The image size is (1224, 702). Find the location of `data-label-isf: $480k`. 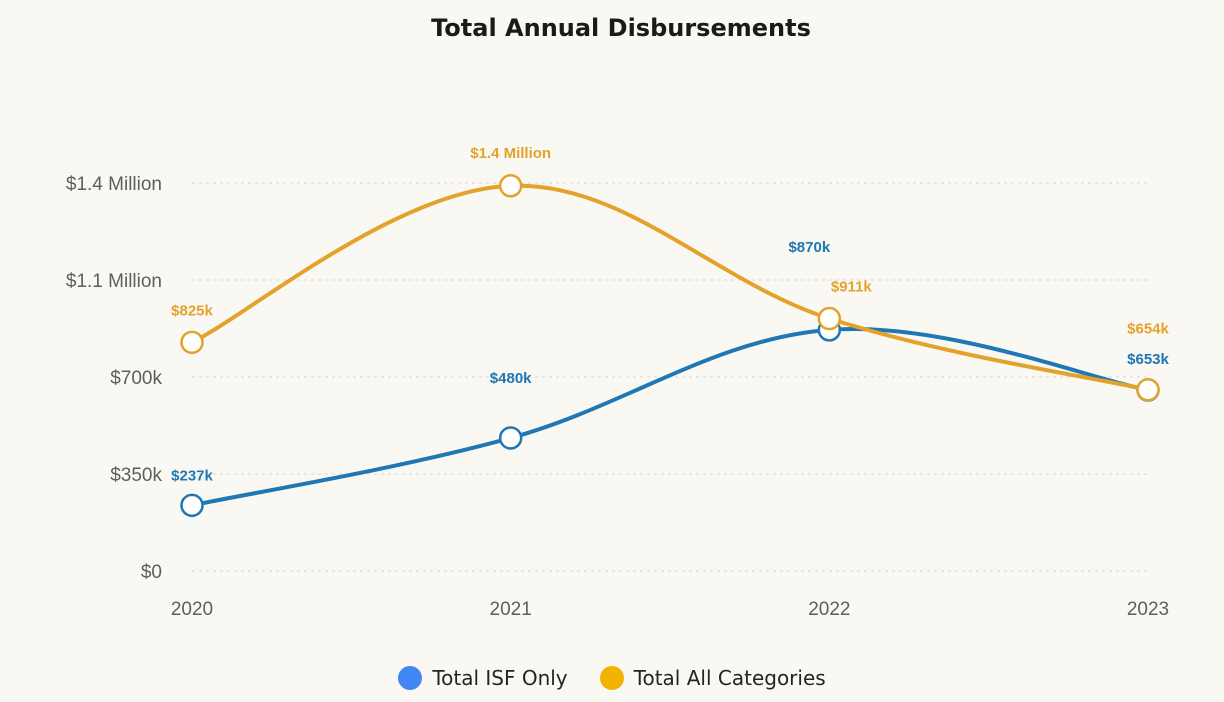

data-label-isf: $480k is located at coordinates (511, 378).